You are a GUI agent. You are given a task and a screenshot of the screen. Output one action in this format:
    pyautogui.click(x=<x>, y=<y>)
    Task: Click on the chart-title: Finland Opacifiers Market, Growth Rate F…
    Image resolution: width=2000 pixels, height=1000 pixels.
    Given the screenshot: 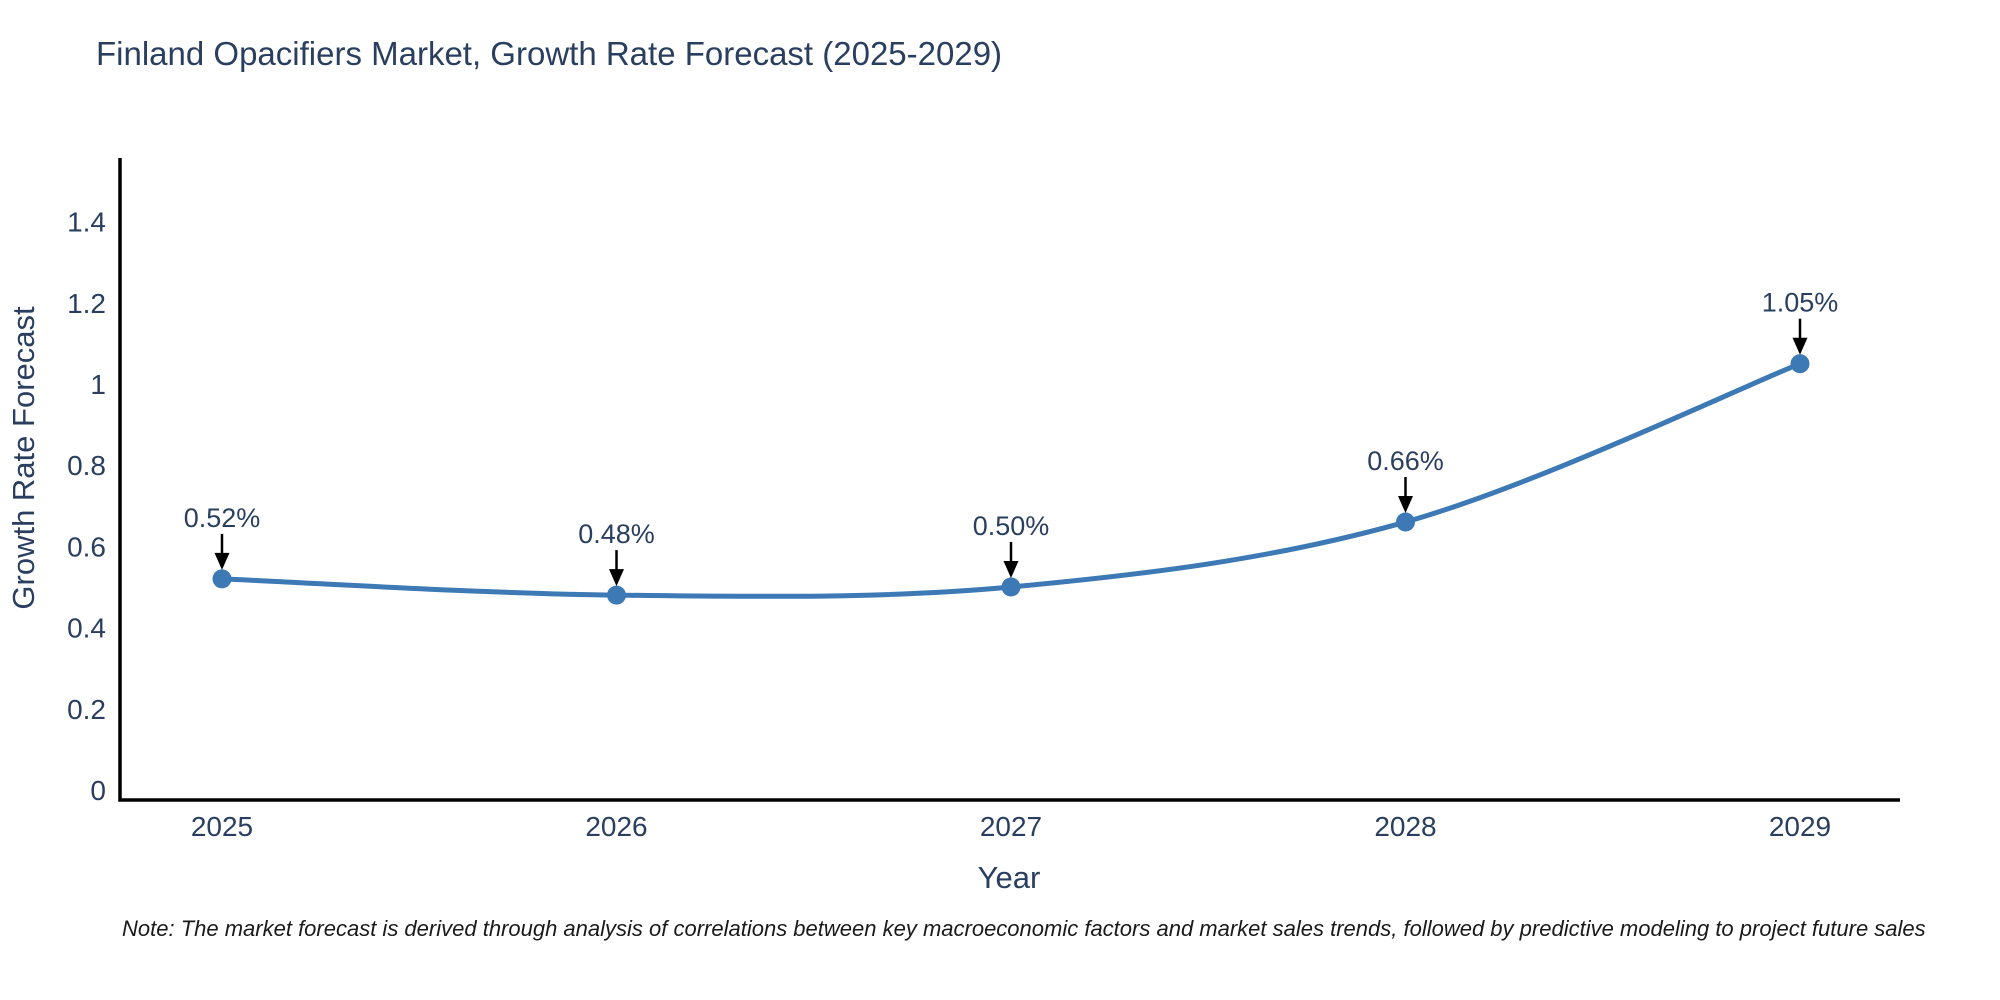 What is the action you would take?
    pyautogui.click(x=549, y=53)
    